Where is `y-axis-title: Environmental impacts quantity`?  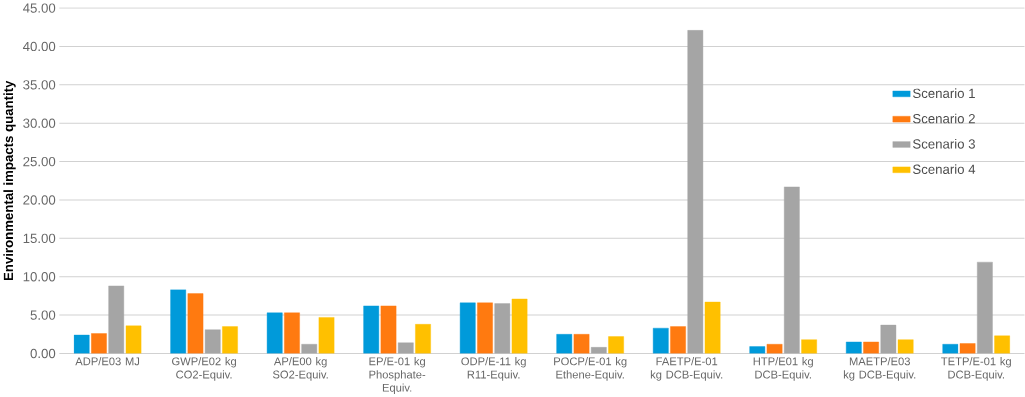
y-axis-title: Environmental impacts quantity is located at coordinates (9, 180).